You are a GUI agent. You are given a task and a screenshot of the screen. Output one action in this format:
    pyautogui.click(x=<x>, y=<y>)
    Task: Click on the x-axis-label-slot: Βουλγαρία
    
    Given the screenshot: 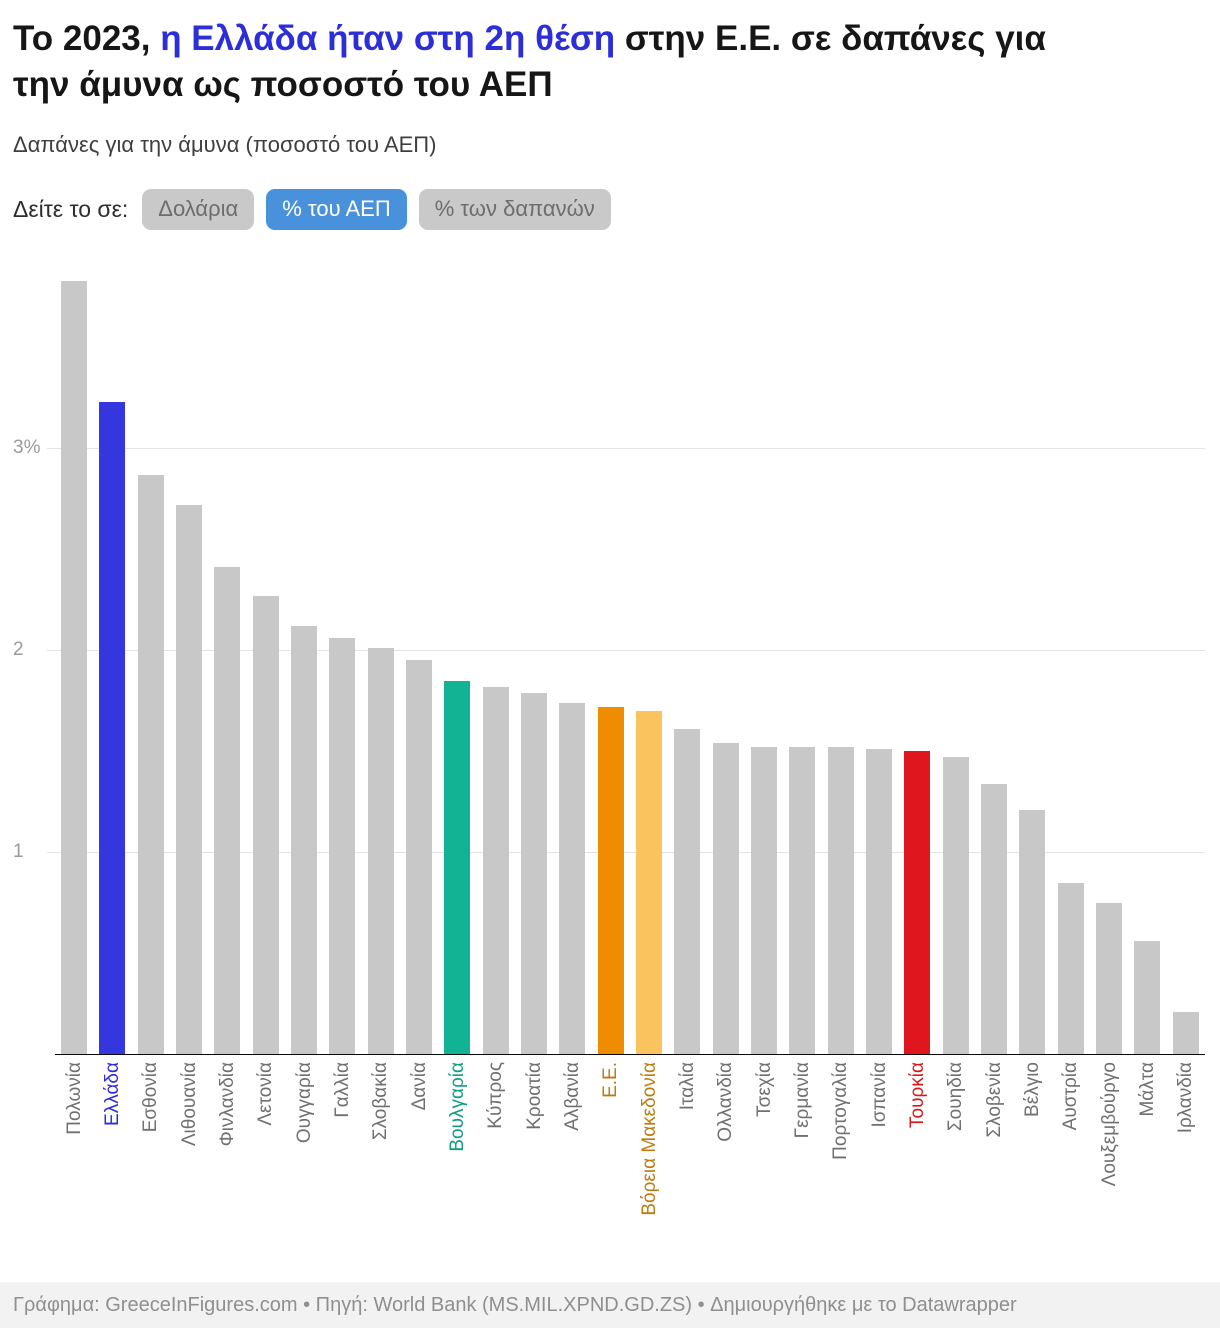 What is the action you would take?
    pyautogui.click(x=457, y=1139)
    